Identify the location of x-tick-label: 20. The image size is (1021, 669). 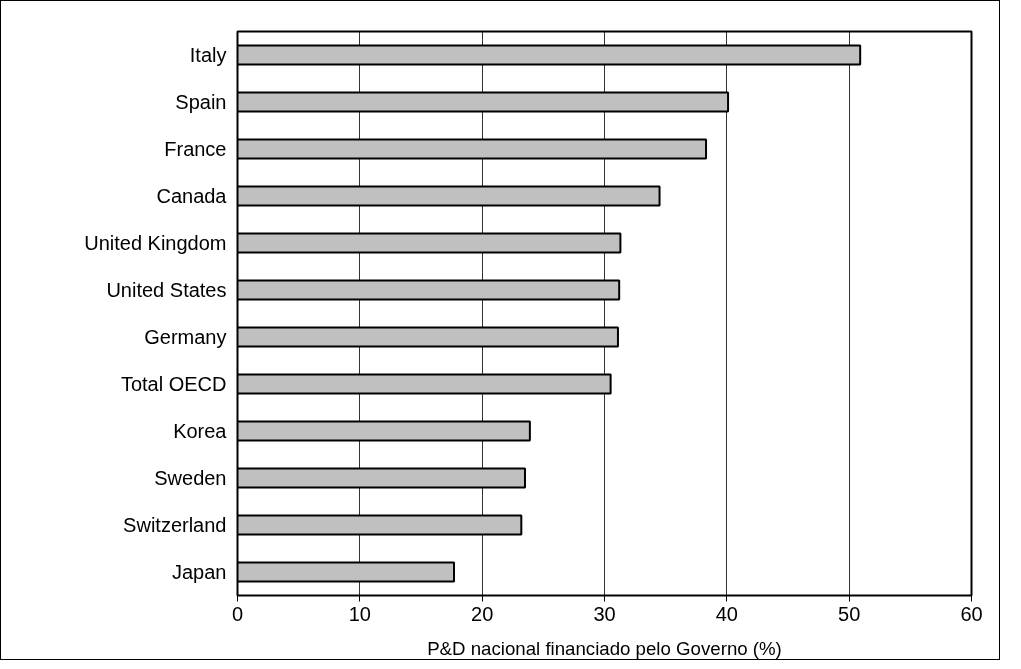
(482, 613).